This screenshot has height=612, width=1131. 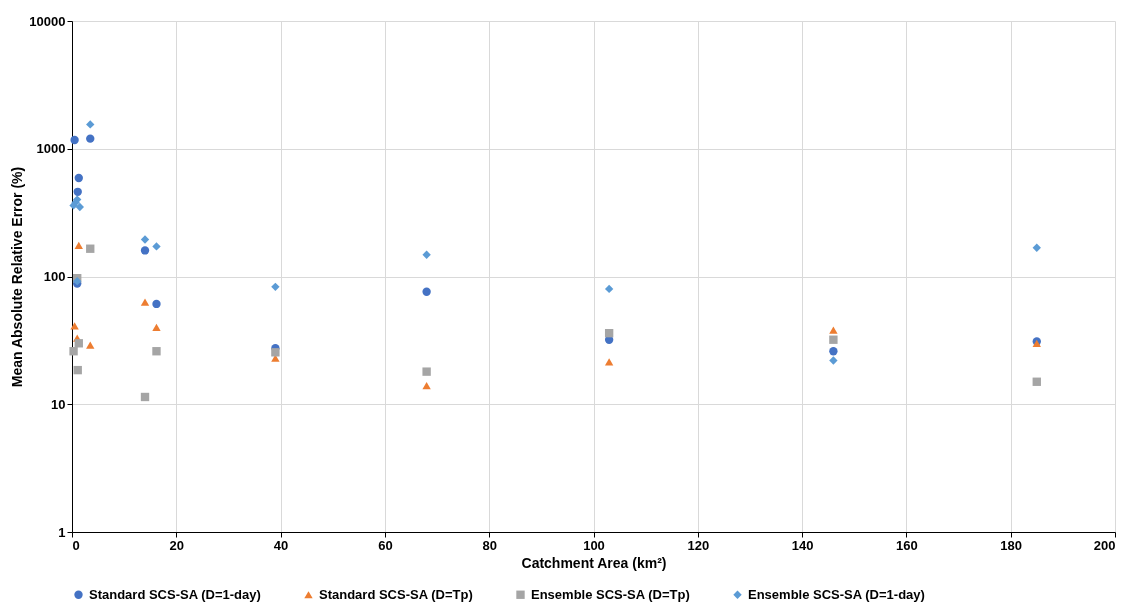 What do you see at coordinates (489, 545) in the screenshot?
I see `x-tick-label: 80` at bounding box center [489, 545].